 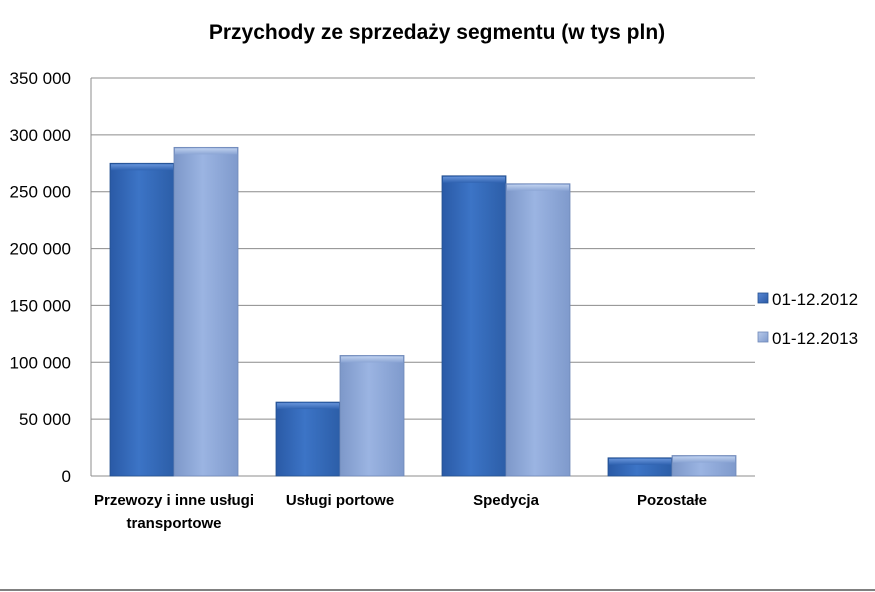 What do you see at coordinates (174, 512) in the screenshot?
I see `x-category-label: Przewozy i inne usługi transportowe` at bounding box center [174, 512].